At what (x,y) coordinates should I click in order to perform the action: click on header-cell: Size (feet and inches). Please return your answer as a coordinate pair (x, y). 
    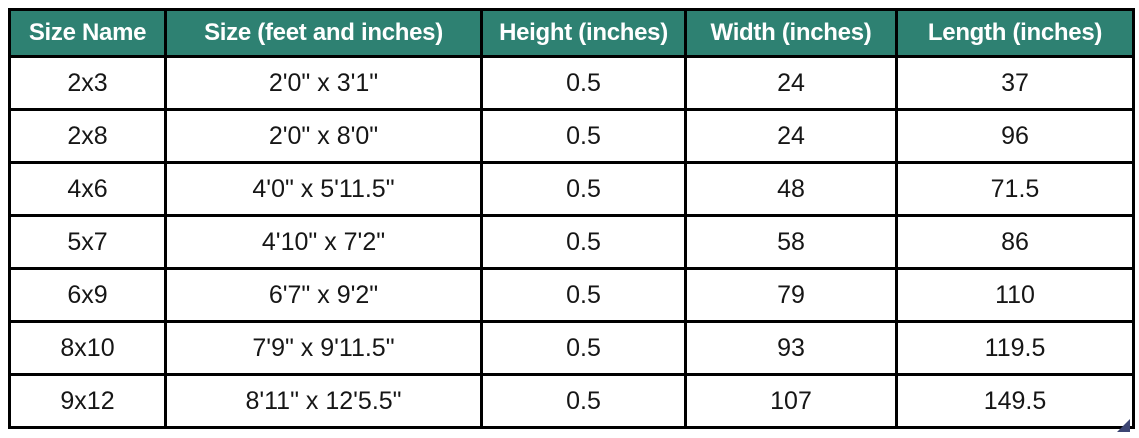
    Looking at the image, I should click on (323, 33).